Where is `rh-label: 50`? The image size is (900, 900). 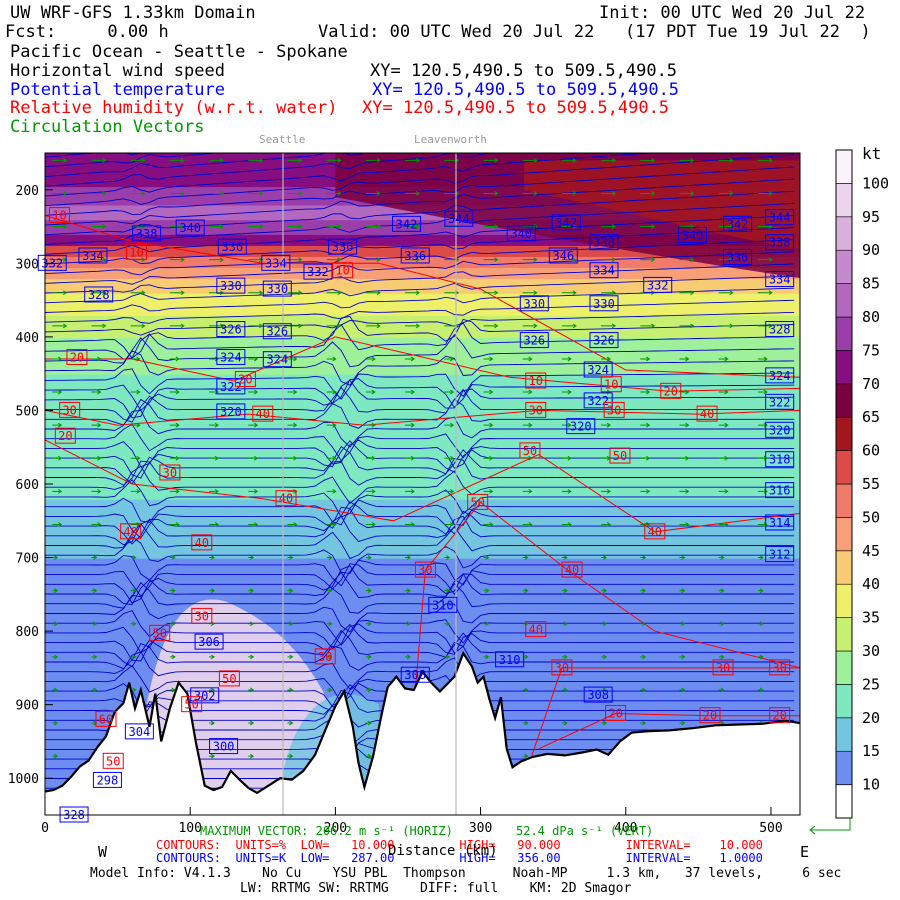
rh-label: 50 is located at coordinates (530, 450).